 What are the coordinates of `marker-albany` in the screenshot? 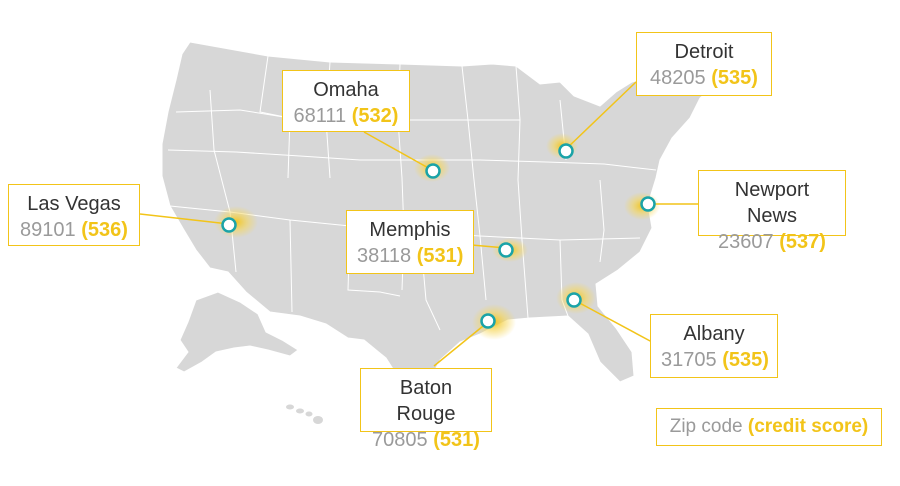 It's located at (574, 300).